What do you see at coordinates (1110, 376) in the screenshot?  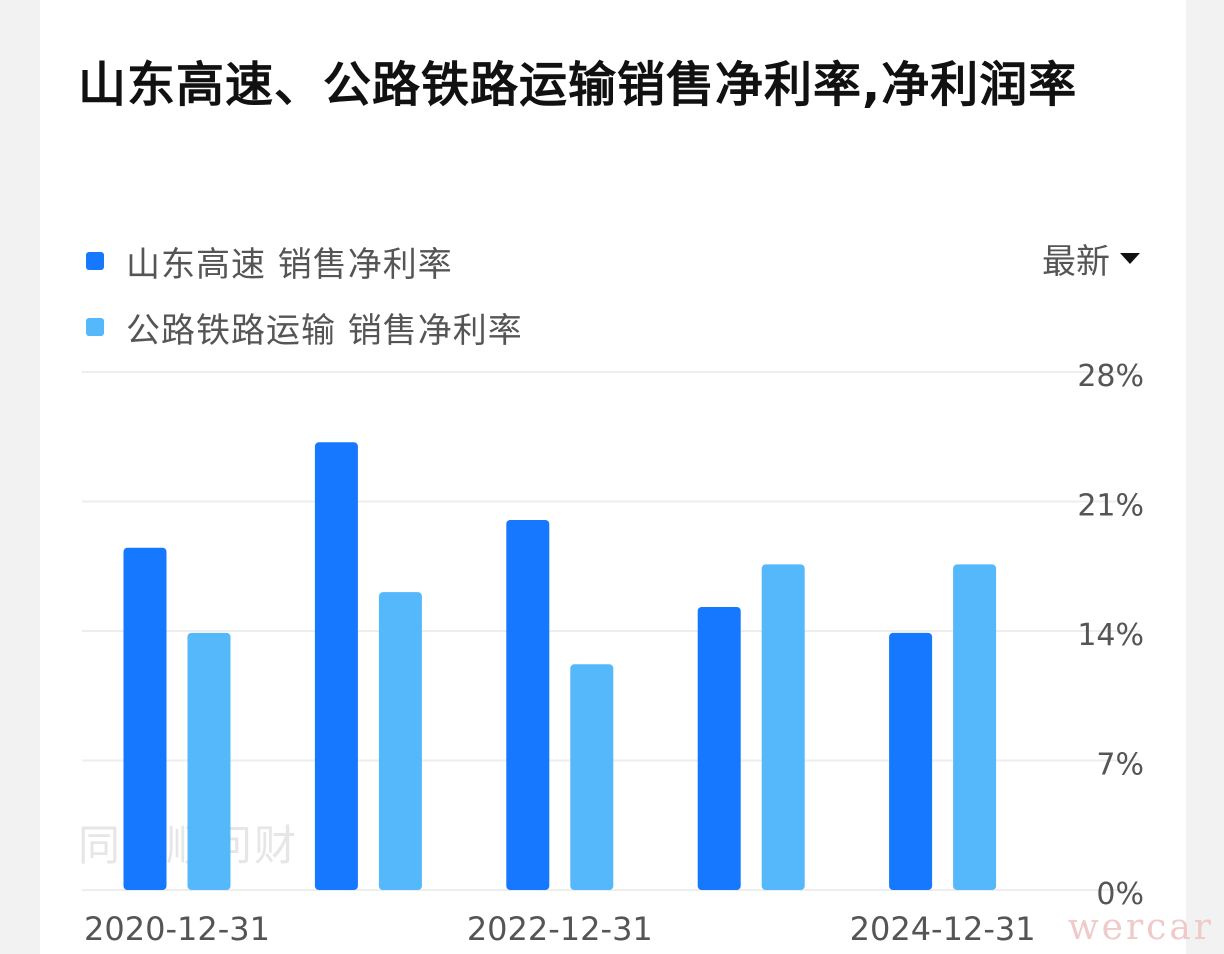 I see `y-tick-label: 28%` at bounding box center [1110, 376].